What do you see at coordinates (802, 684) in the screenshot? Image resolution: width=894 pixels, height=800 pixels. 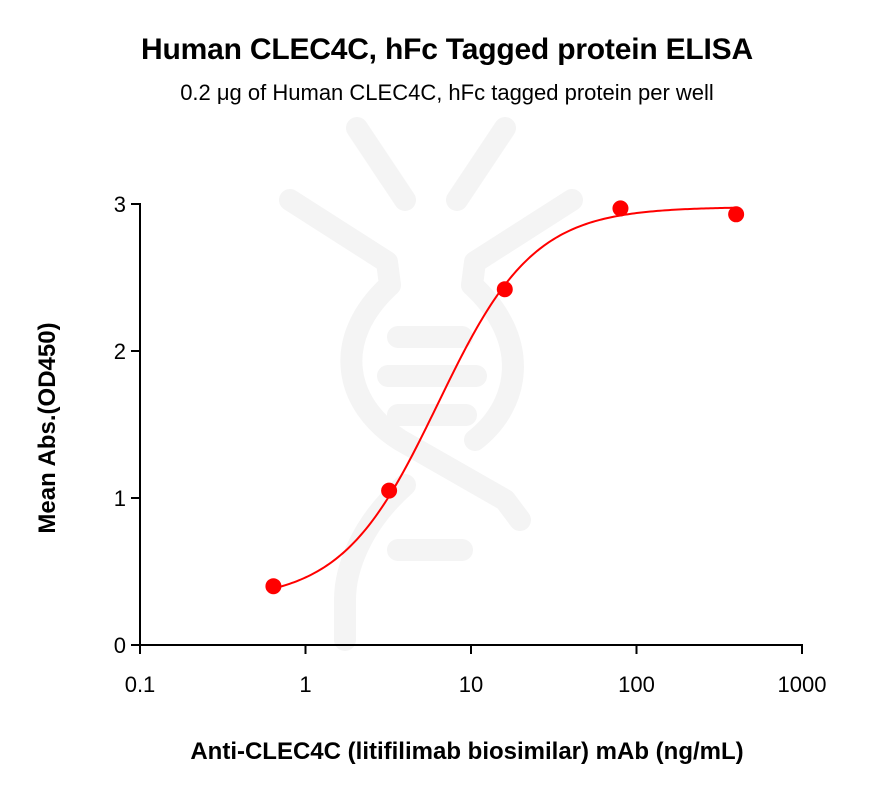 I see `x-tick-label: 1000` at bounding box center [802, 684].